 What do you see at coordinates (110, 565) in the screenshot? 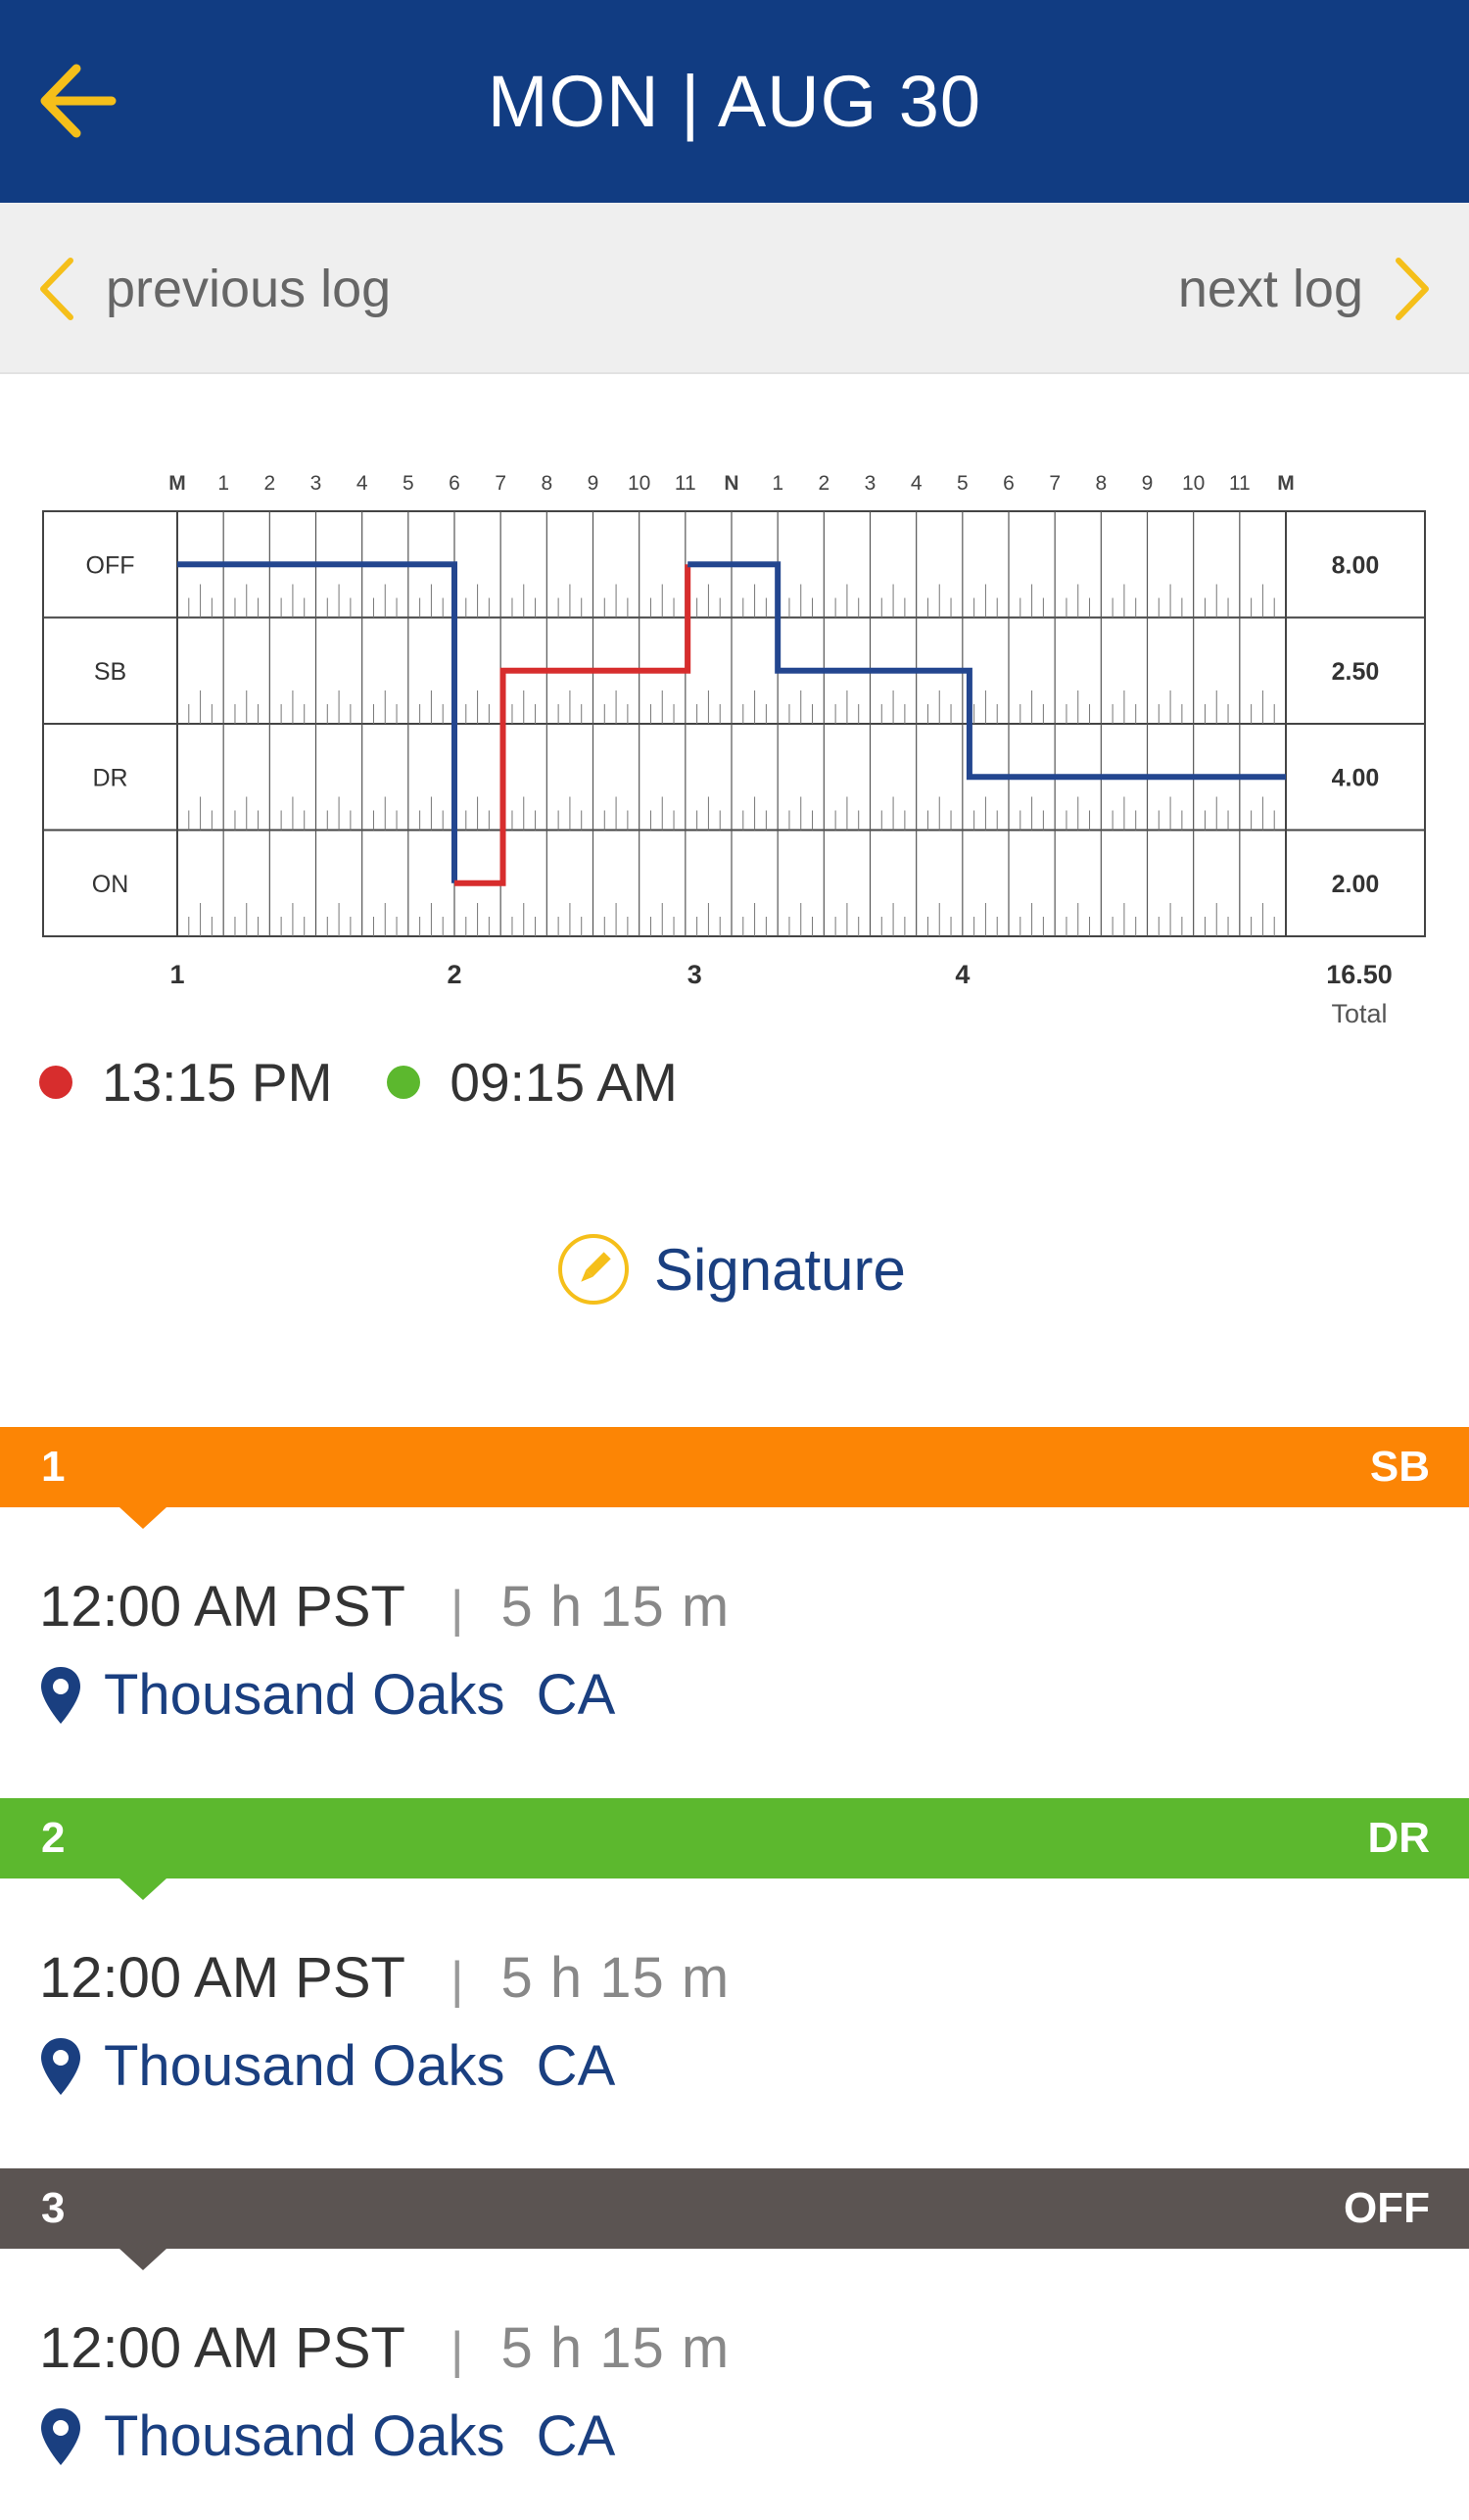
I see `status-label: OFF` at bounding box center [110, 565].